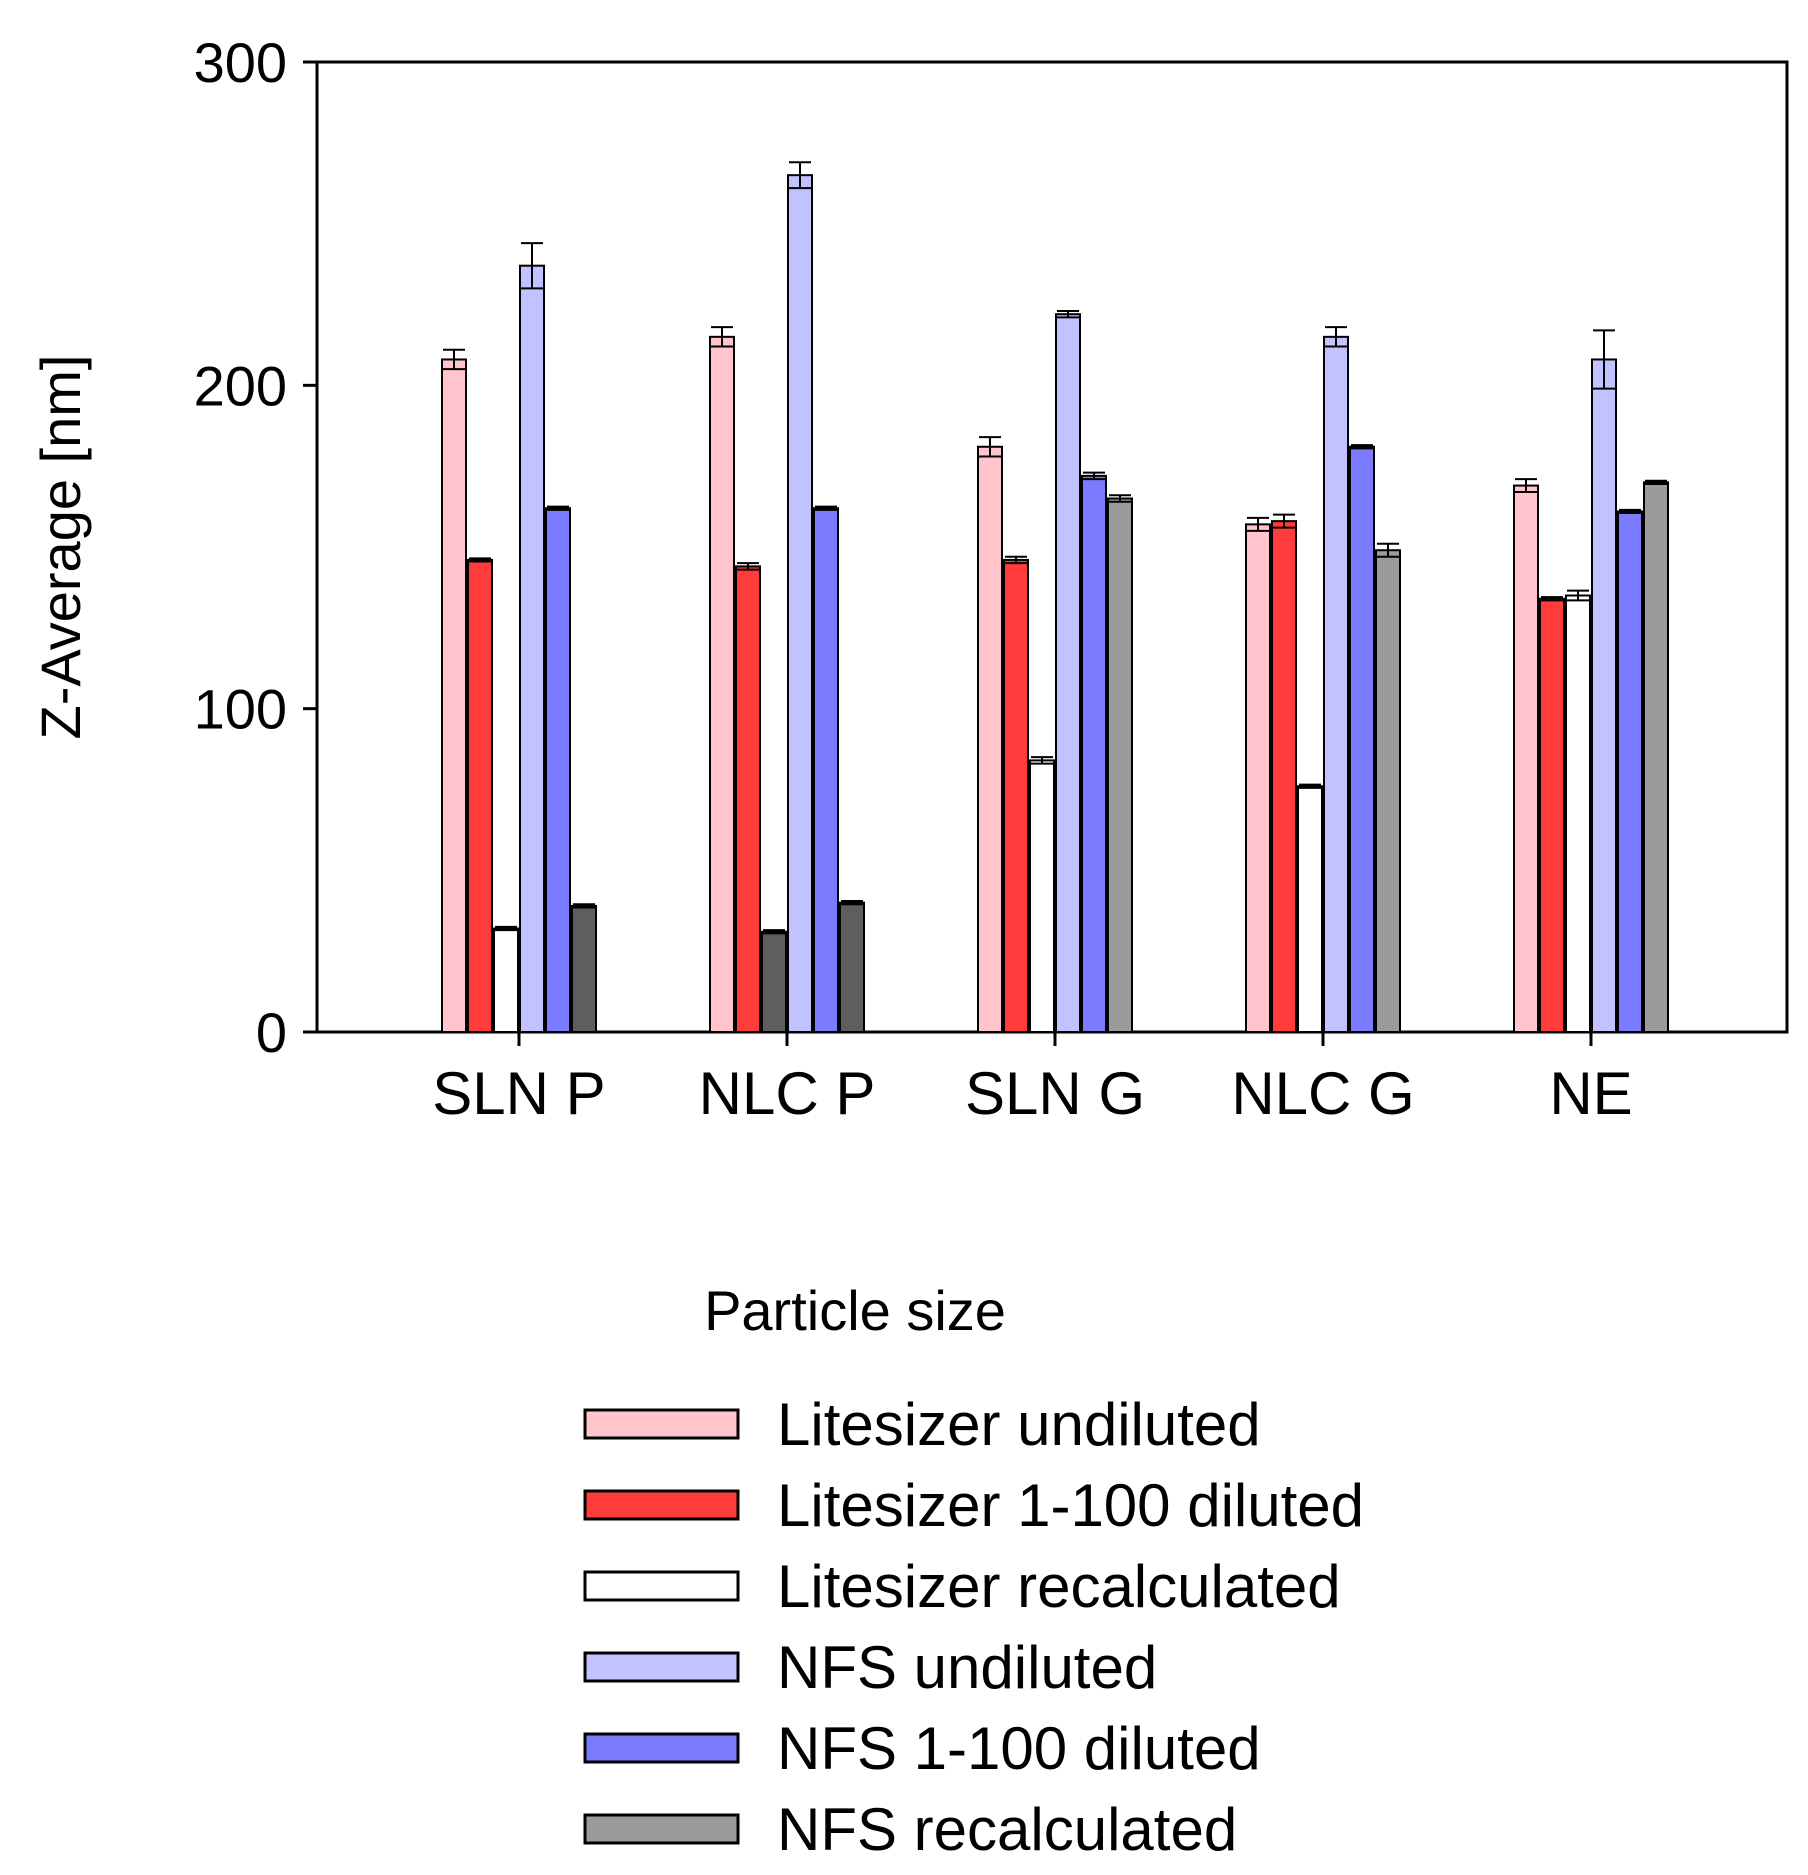 This screenshot has width=1808, height=1875. What do you see at coordinates (1019, 1748) in the screenshot?
I see `legend-label: NFS 1-100 diluted` at bounding box center [1019, 1748].